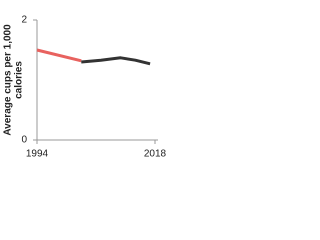 The image size is (320, 240). I want to click on y-tick-label: 0, so click(24, 140).